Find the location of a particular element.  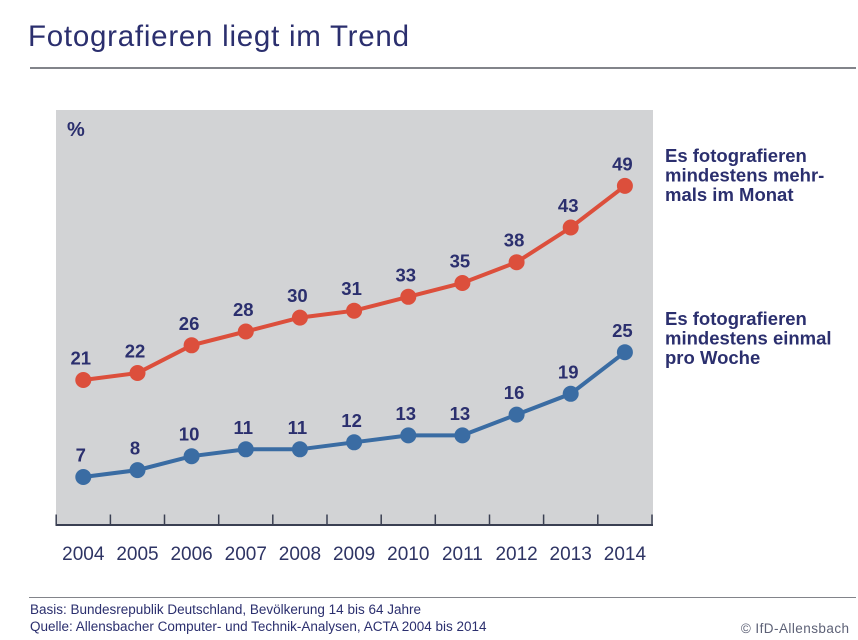

svg-text: 8 is located at coordinates (135, 448).